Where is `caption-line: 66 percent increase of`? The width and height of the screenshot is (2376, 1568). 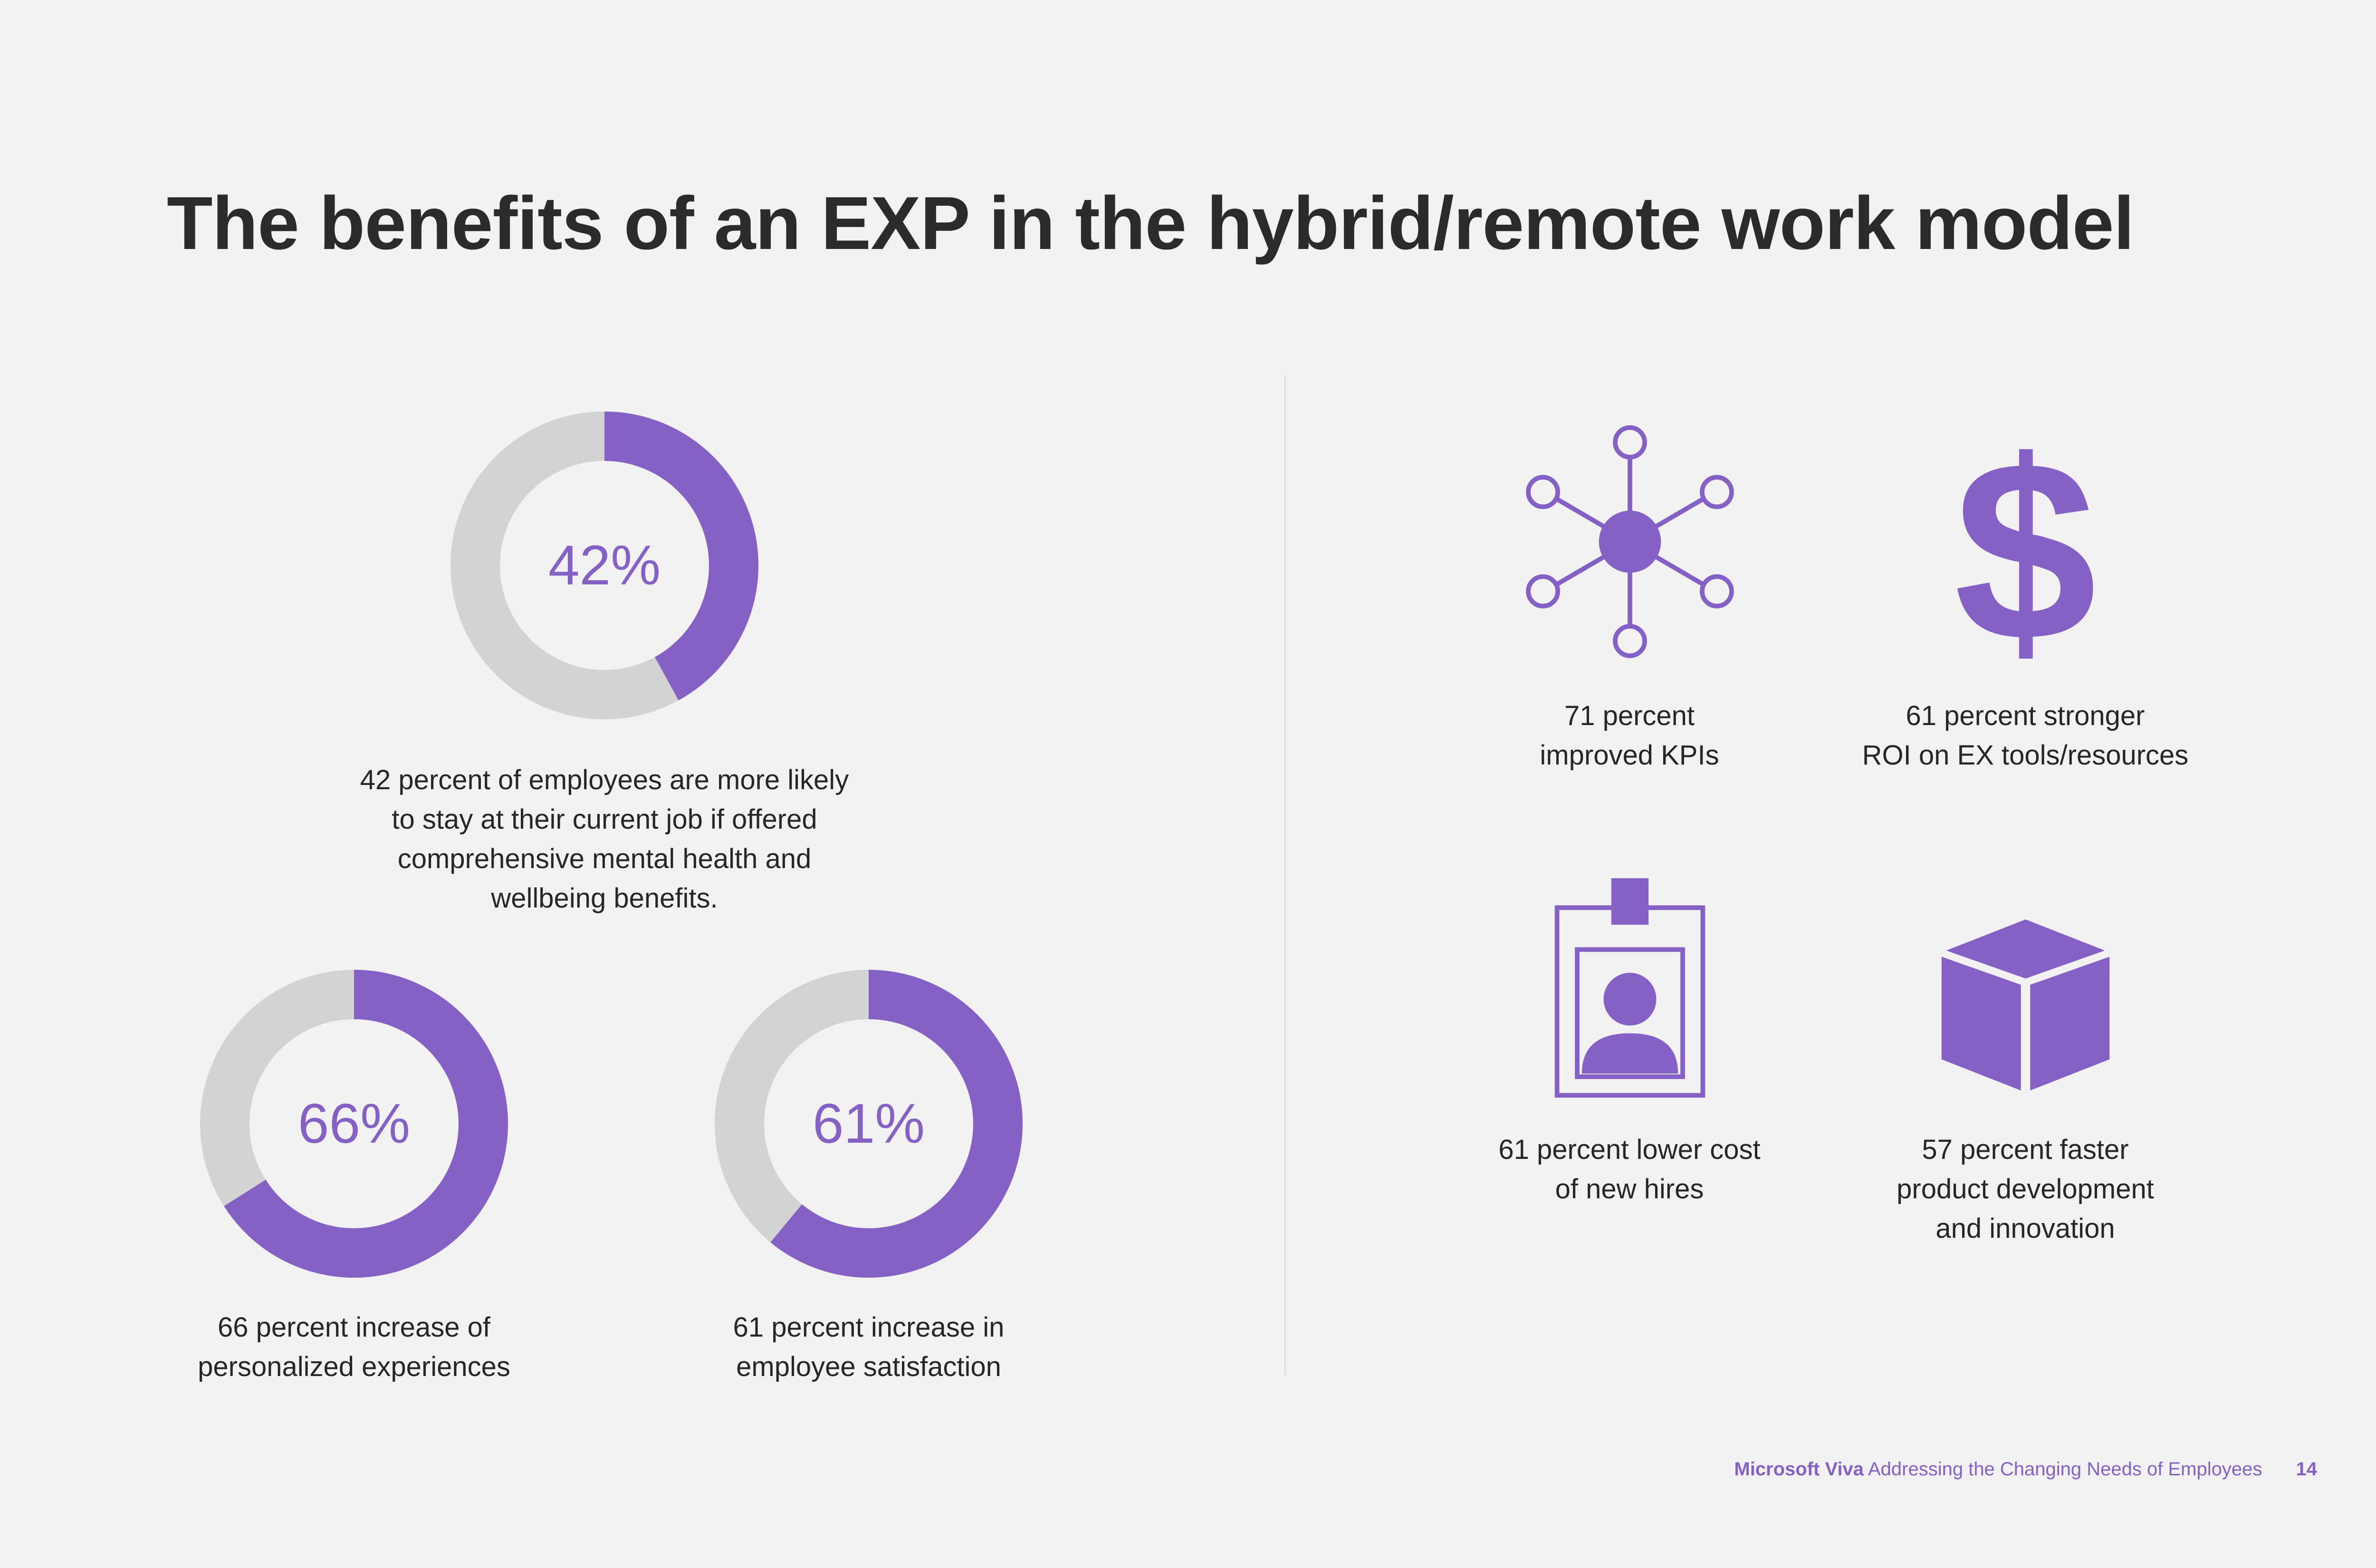
caption-line: 66 percent increase of is located at coordinates (354, 1328).